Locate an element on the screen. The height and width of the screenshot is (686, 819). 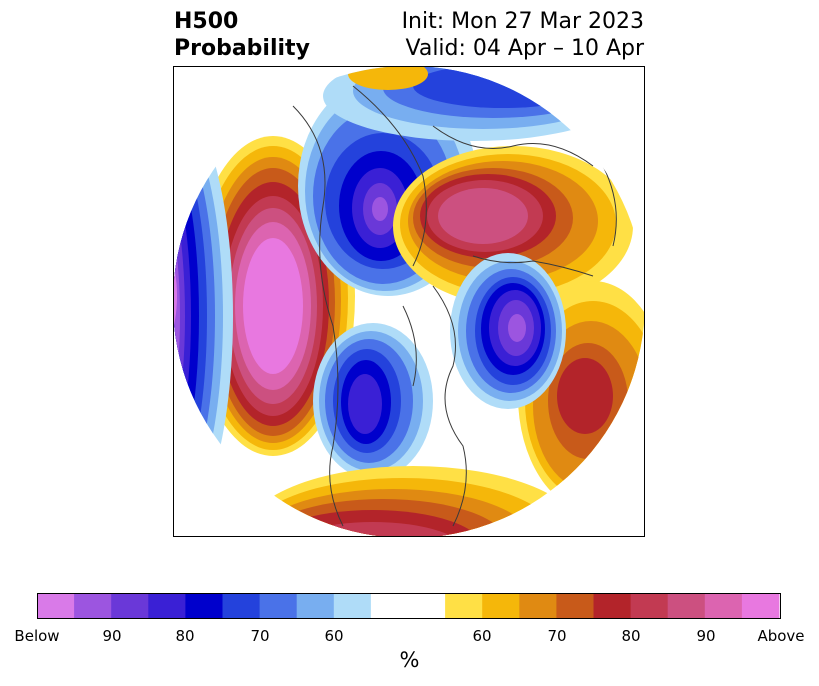
colorbar-tick-label: Above is located at coordinates (781, 636).